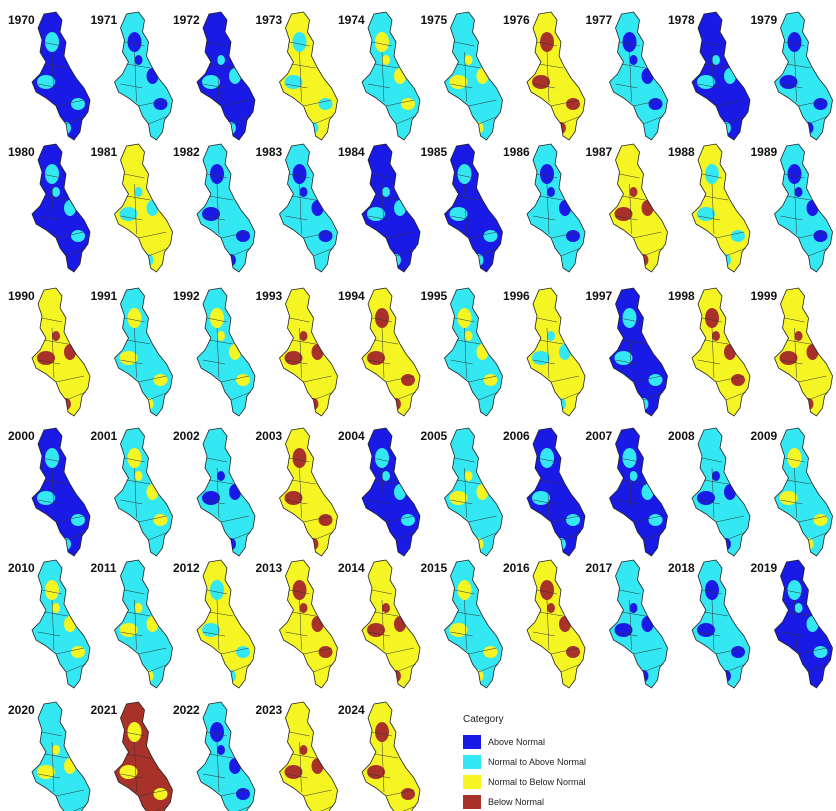  Describe the element at coordinates (214, 756) in the screenshot. I see `map-panel: 2022` at that location.